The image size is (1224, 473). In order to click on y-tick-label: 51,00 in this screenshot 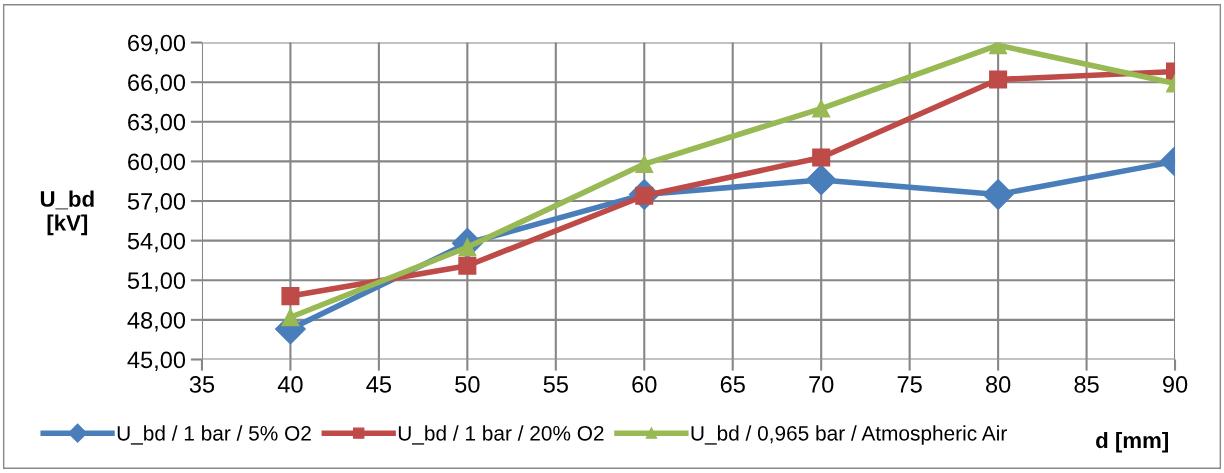, I will do `click(156, 282)`.